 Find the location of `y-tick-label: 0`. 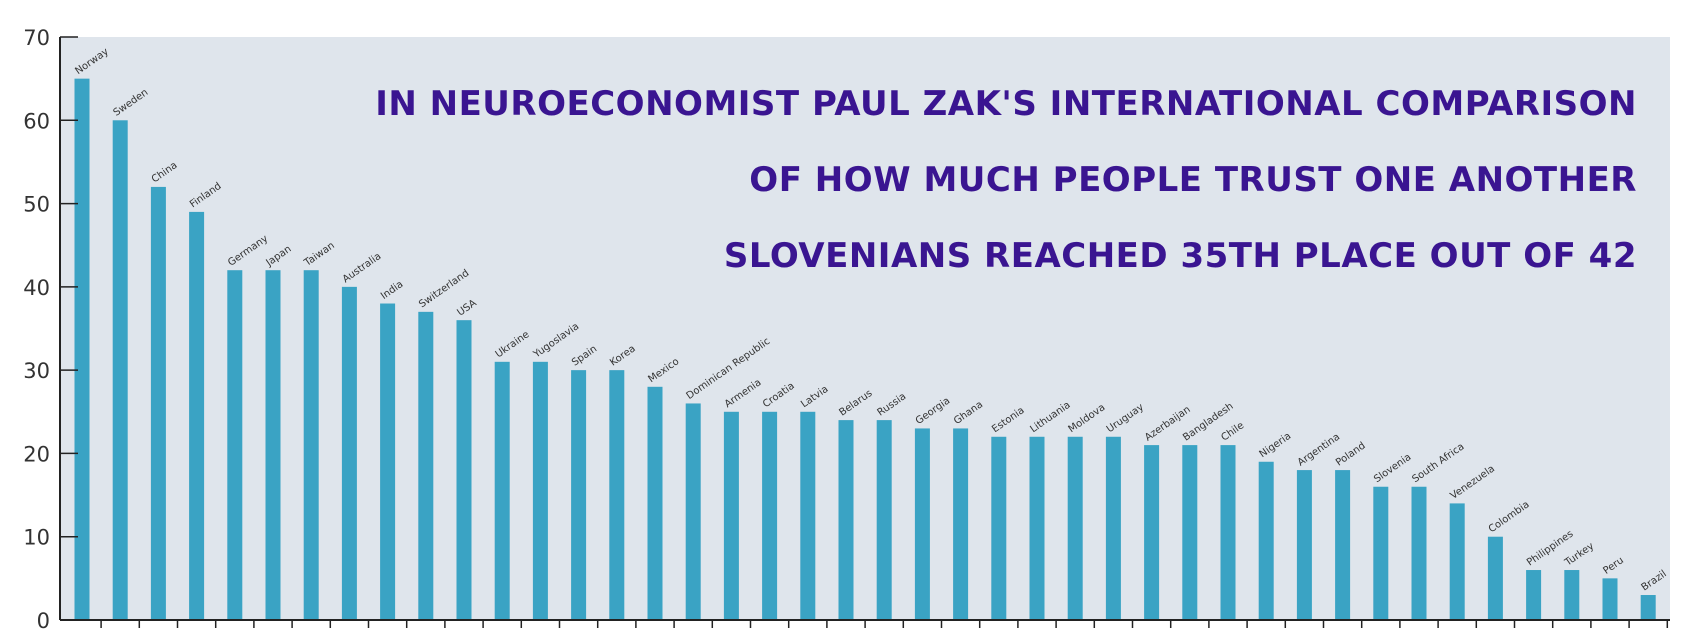

y-tick-label: 0 is located at coordinates (43, 621).